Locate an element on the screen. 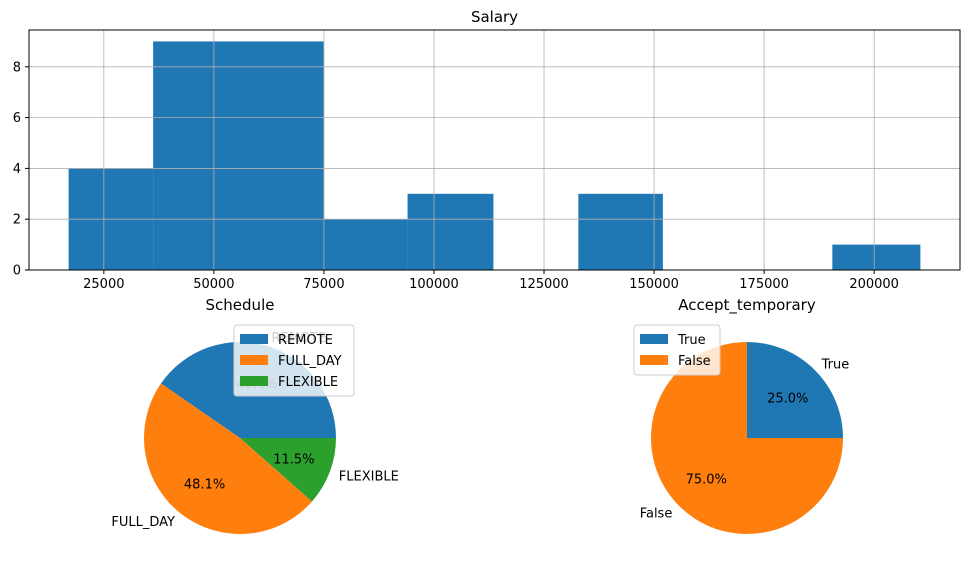 Image resolution: width=972 pixels, height=572 pixels. schedule-legend-label-flexible: FLEXIBLE is located at coordinates (308, 382).